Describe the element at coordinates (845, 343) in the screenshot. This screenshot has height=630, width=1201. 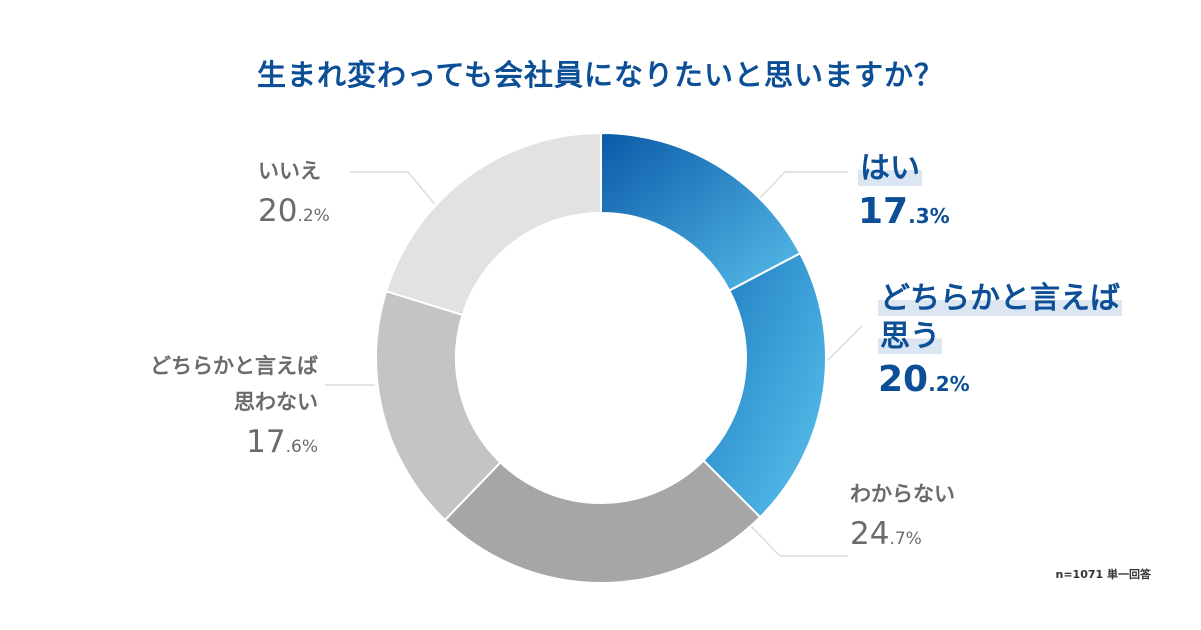
I see `leader-somewhat-yes` at that location.